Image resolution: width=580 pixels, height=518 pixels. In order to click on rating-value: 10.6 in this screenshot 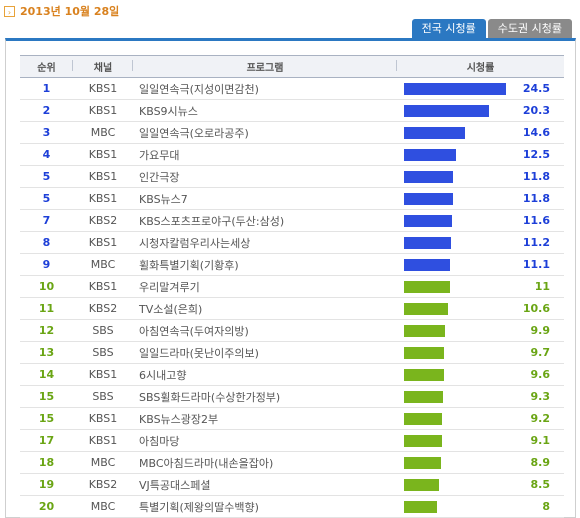, I will do `click(536, 308)`.